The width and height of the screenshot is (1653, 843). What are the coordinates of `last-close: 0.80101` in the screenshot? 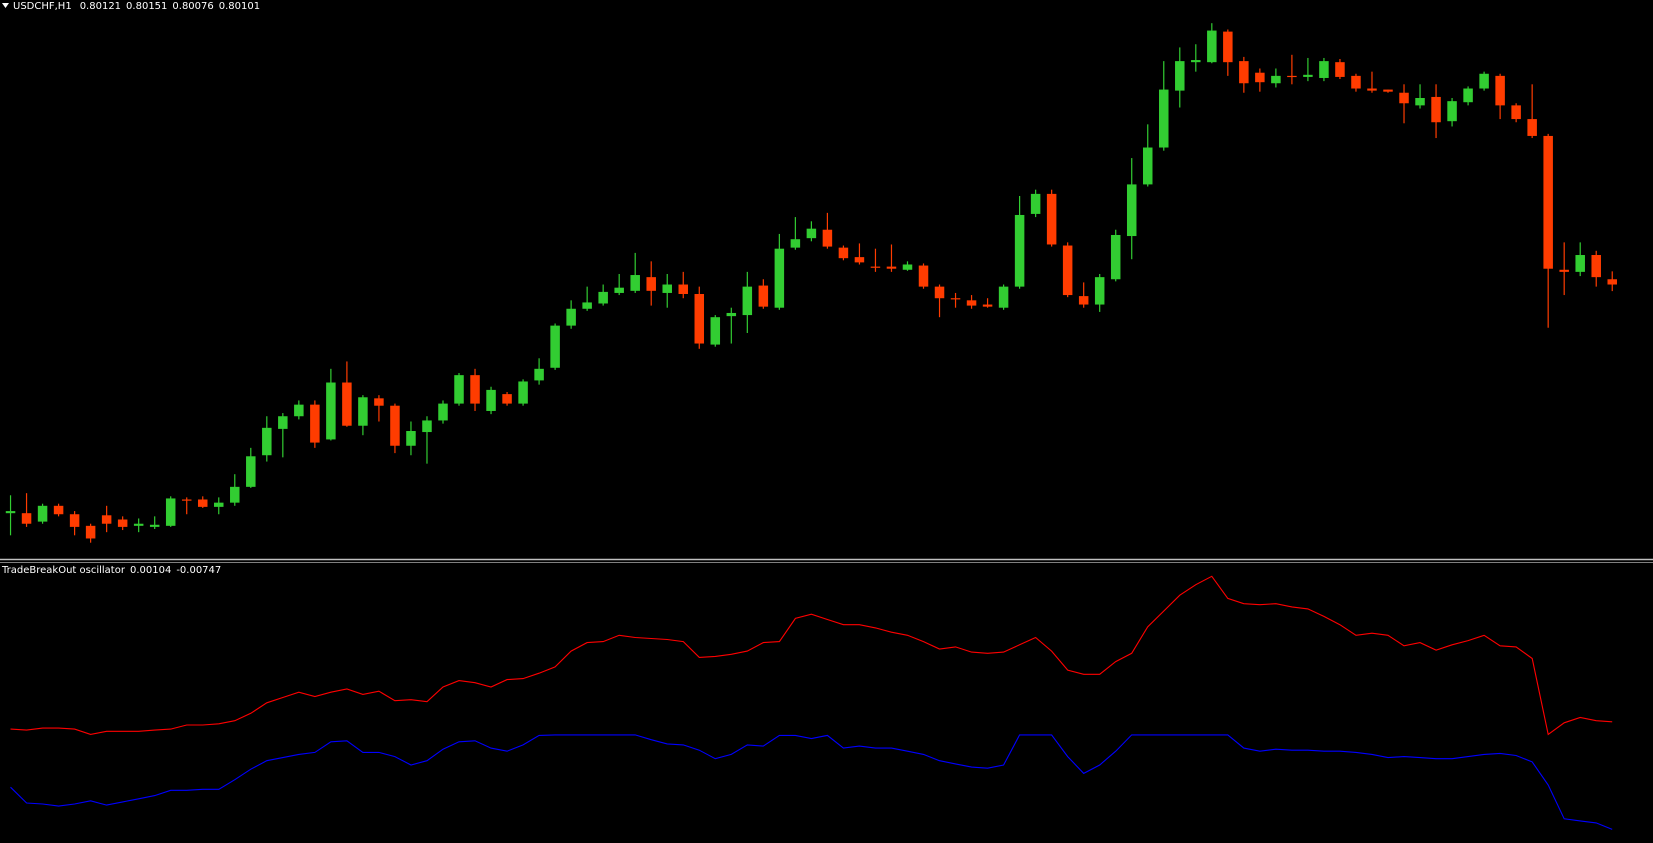 It's located at (239, 6).